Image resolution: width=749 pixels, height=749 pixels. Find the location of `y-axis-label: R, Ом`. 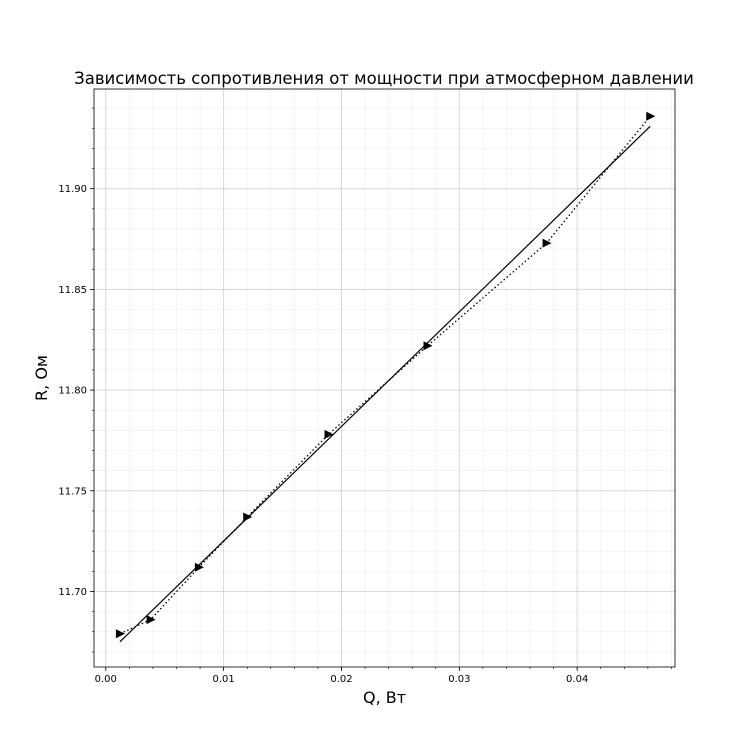

y-axis-label: R, Ом is located at coordinates (41, 378).